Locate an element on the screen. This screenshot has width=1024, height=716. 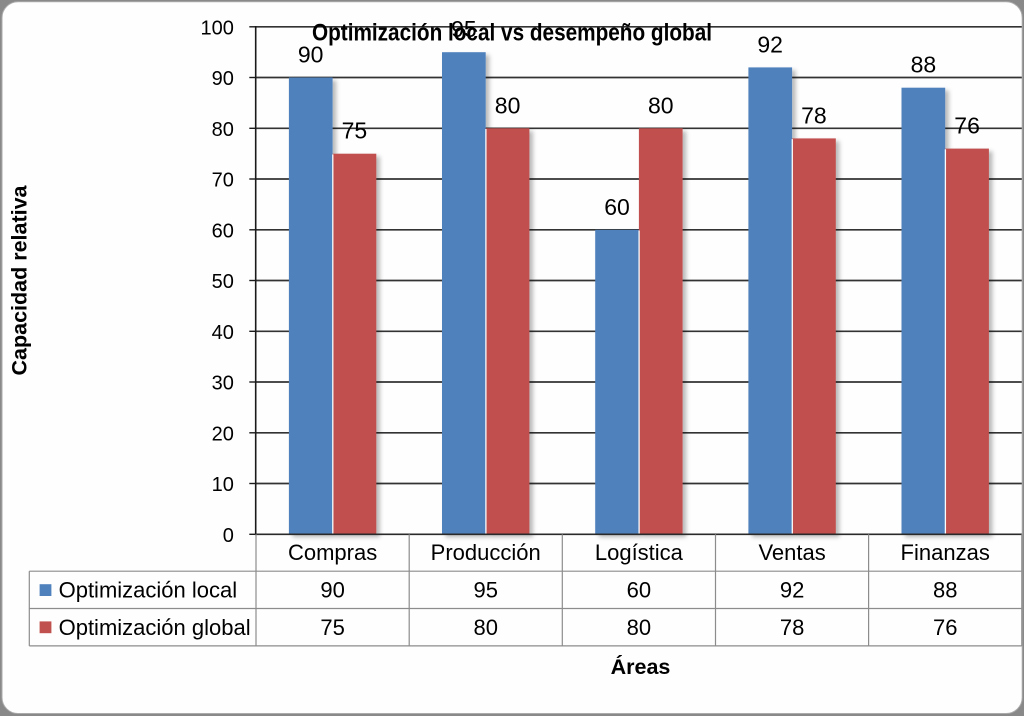
svg-text: Áreas is located at coordinates (641, 666).